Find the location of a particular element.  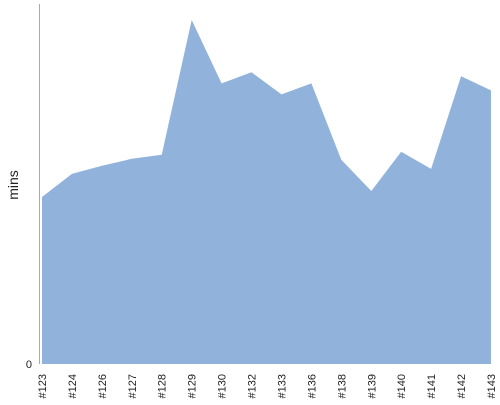

x-tick-label: #133 is located at coordinates (282, 386).